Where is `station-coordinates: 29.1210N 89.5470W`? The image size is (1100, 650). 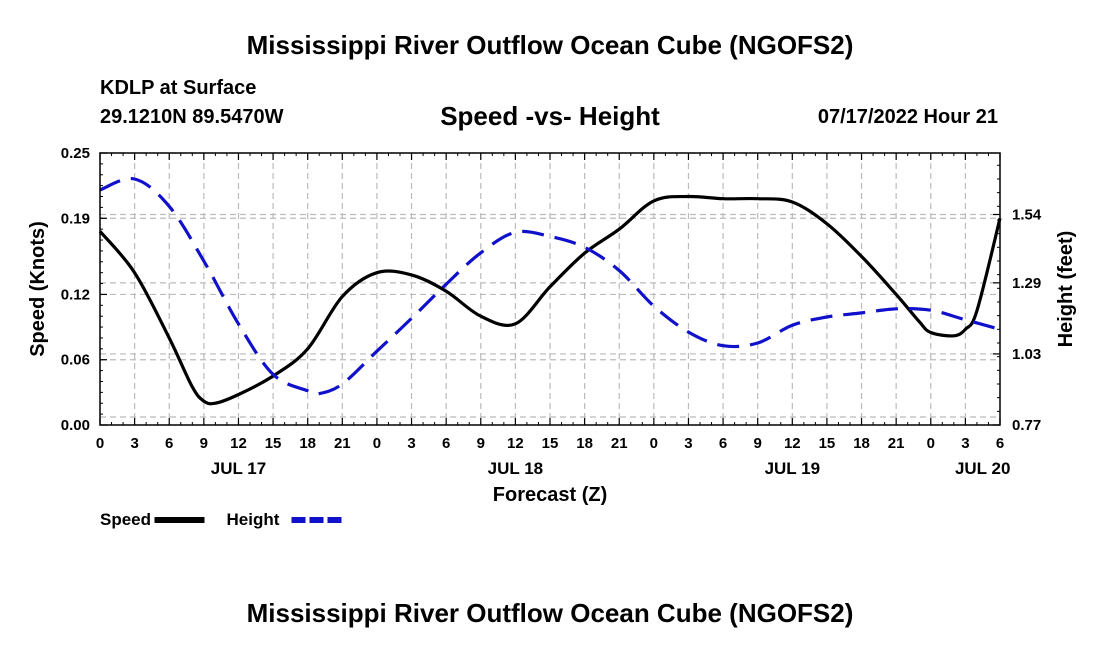 station-coordinates: 29.1210N 89.5470W is located at coordinates (192, 117).